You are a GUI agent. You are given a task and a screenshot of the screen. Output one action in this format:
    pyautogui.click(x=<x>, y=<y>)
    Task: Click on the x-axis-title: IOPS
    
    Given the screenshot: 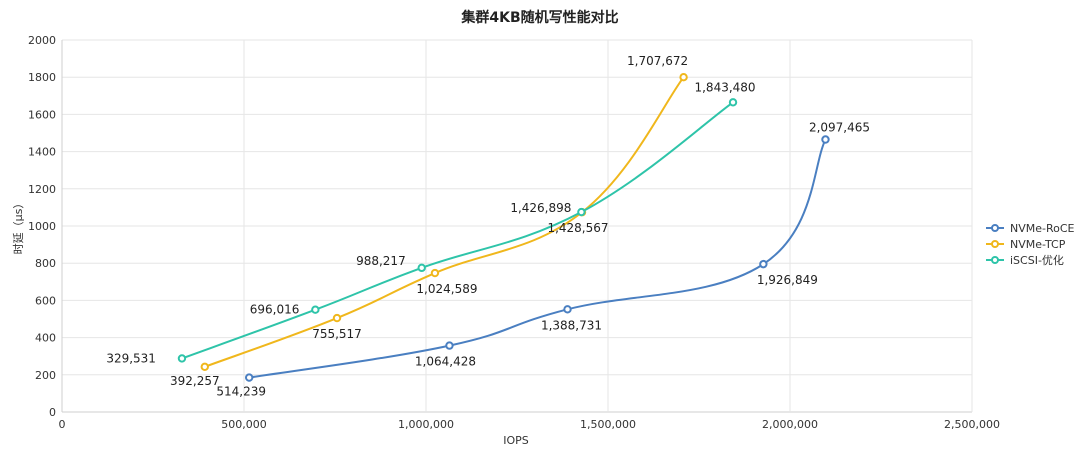 What is the action you would take?
    pyautogui.click(x=516, y=440)
    